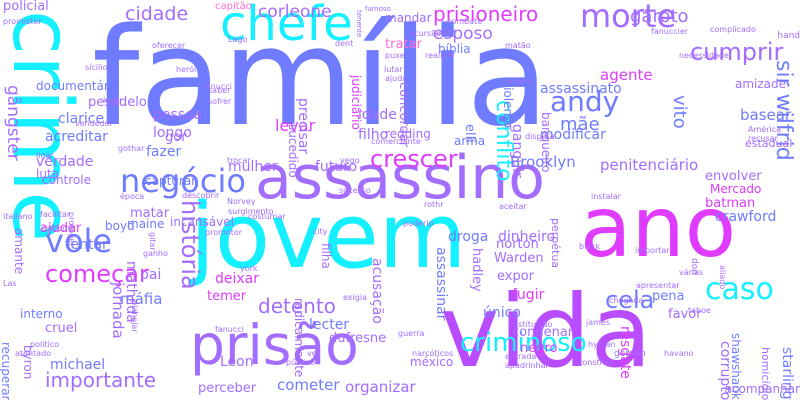 This screenshot has height=400, width=800. Describe the element at coordinates (513, 206) in the screenshot. I see `cloud-word: aceitar` at that location.